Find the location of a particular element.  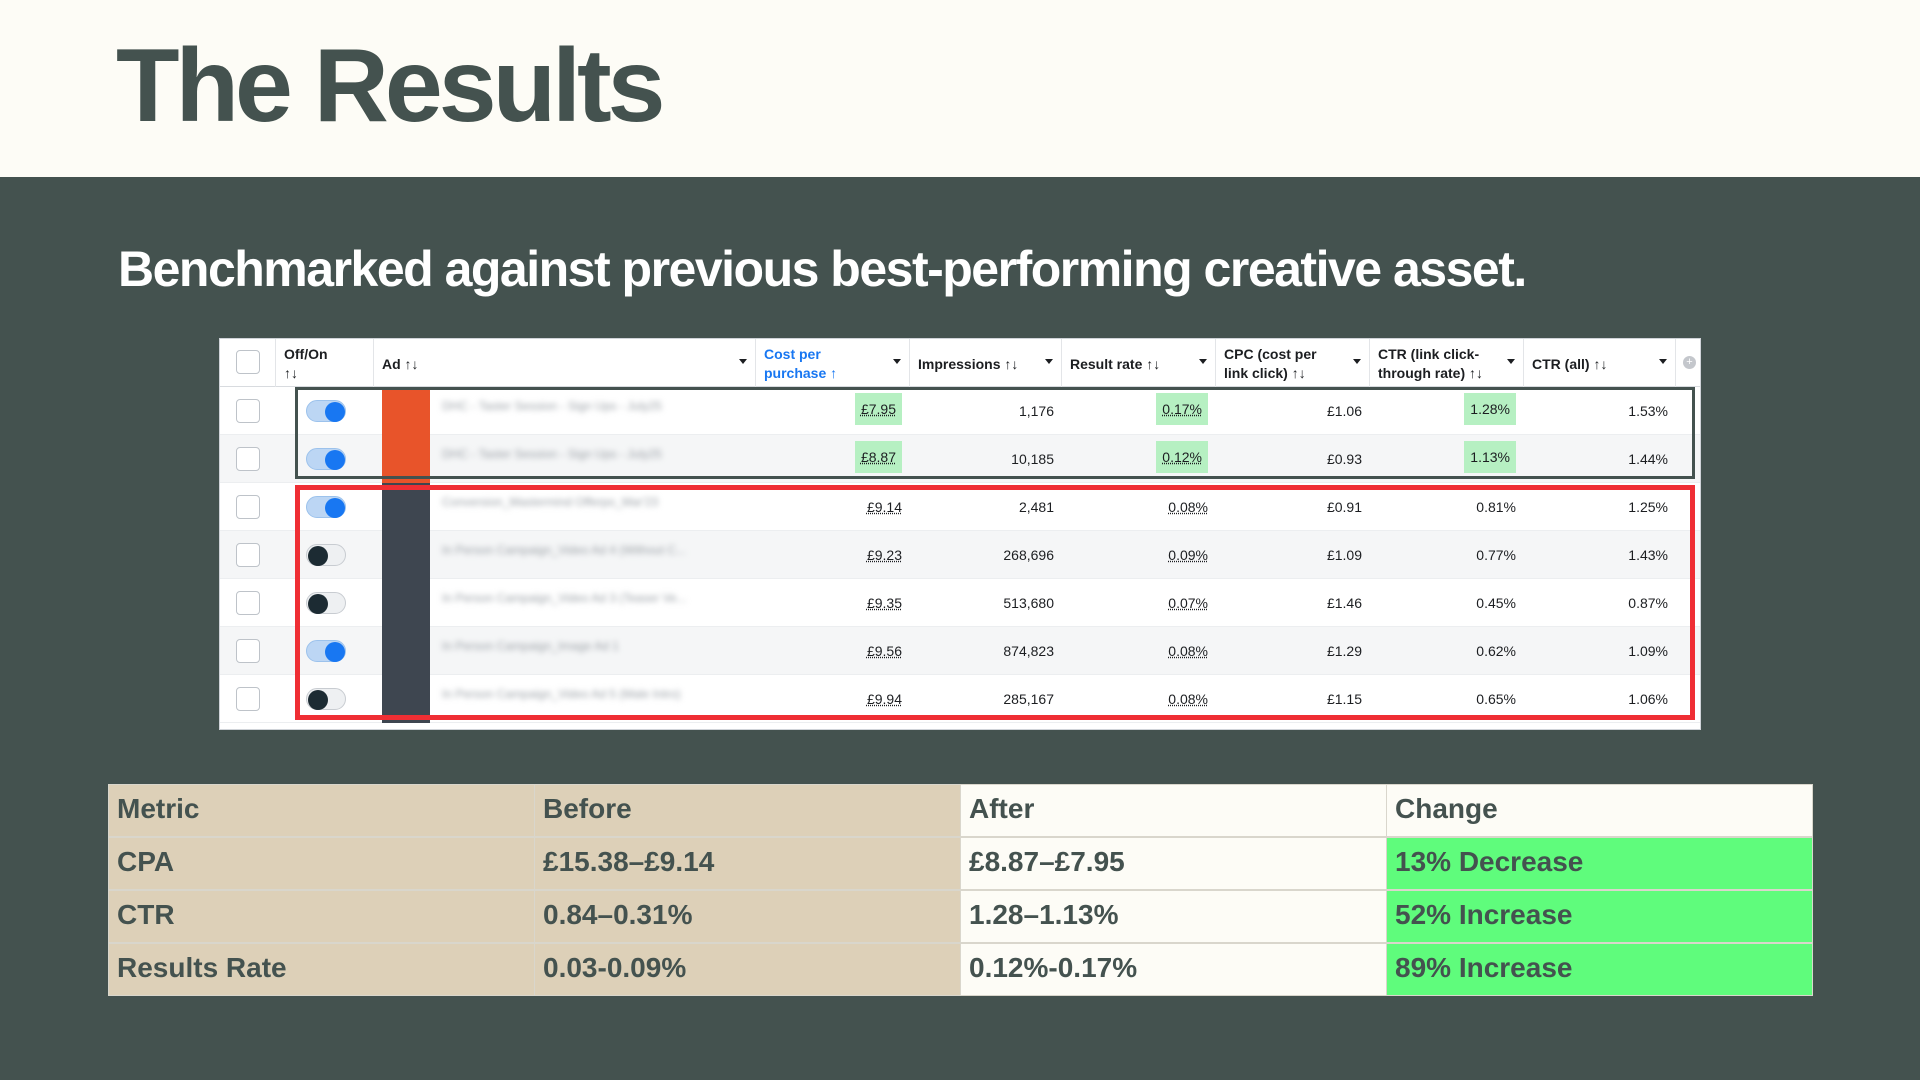

header-off-on: Off/On ↑↓ is located at coordinates (325, 363).